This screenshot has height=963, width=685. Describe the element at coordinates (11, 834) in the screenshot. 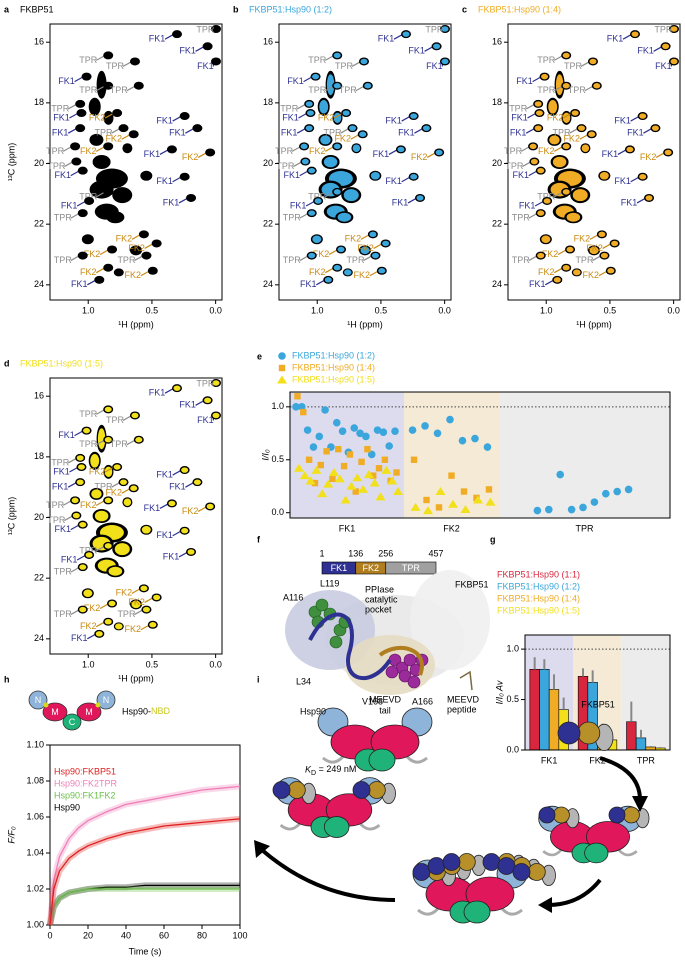

I see `y-axis-label: F/F₀` at that location.